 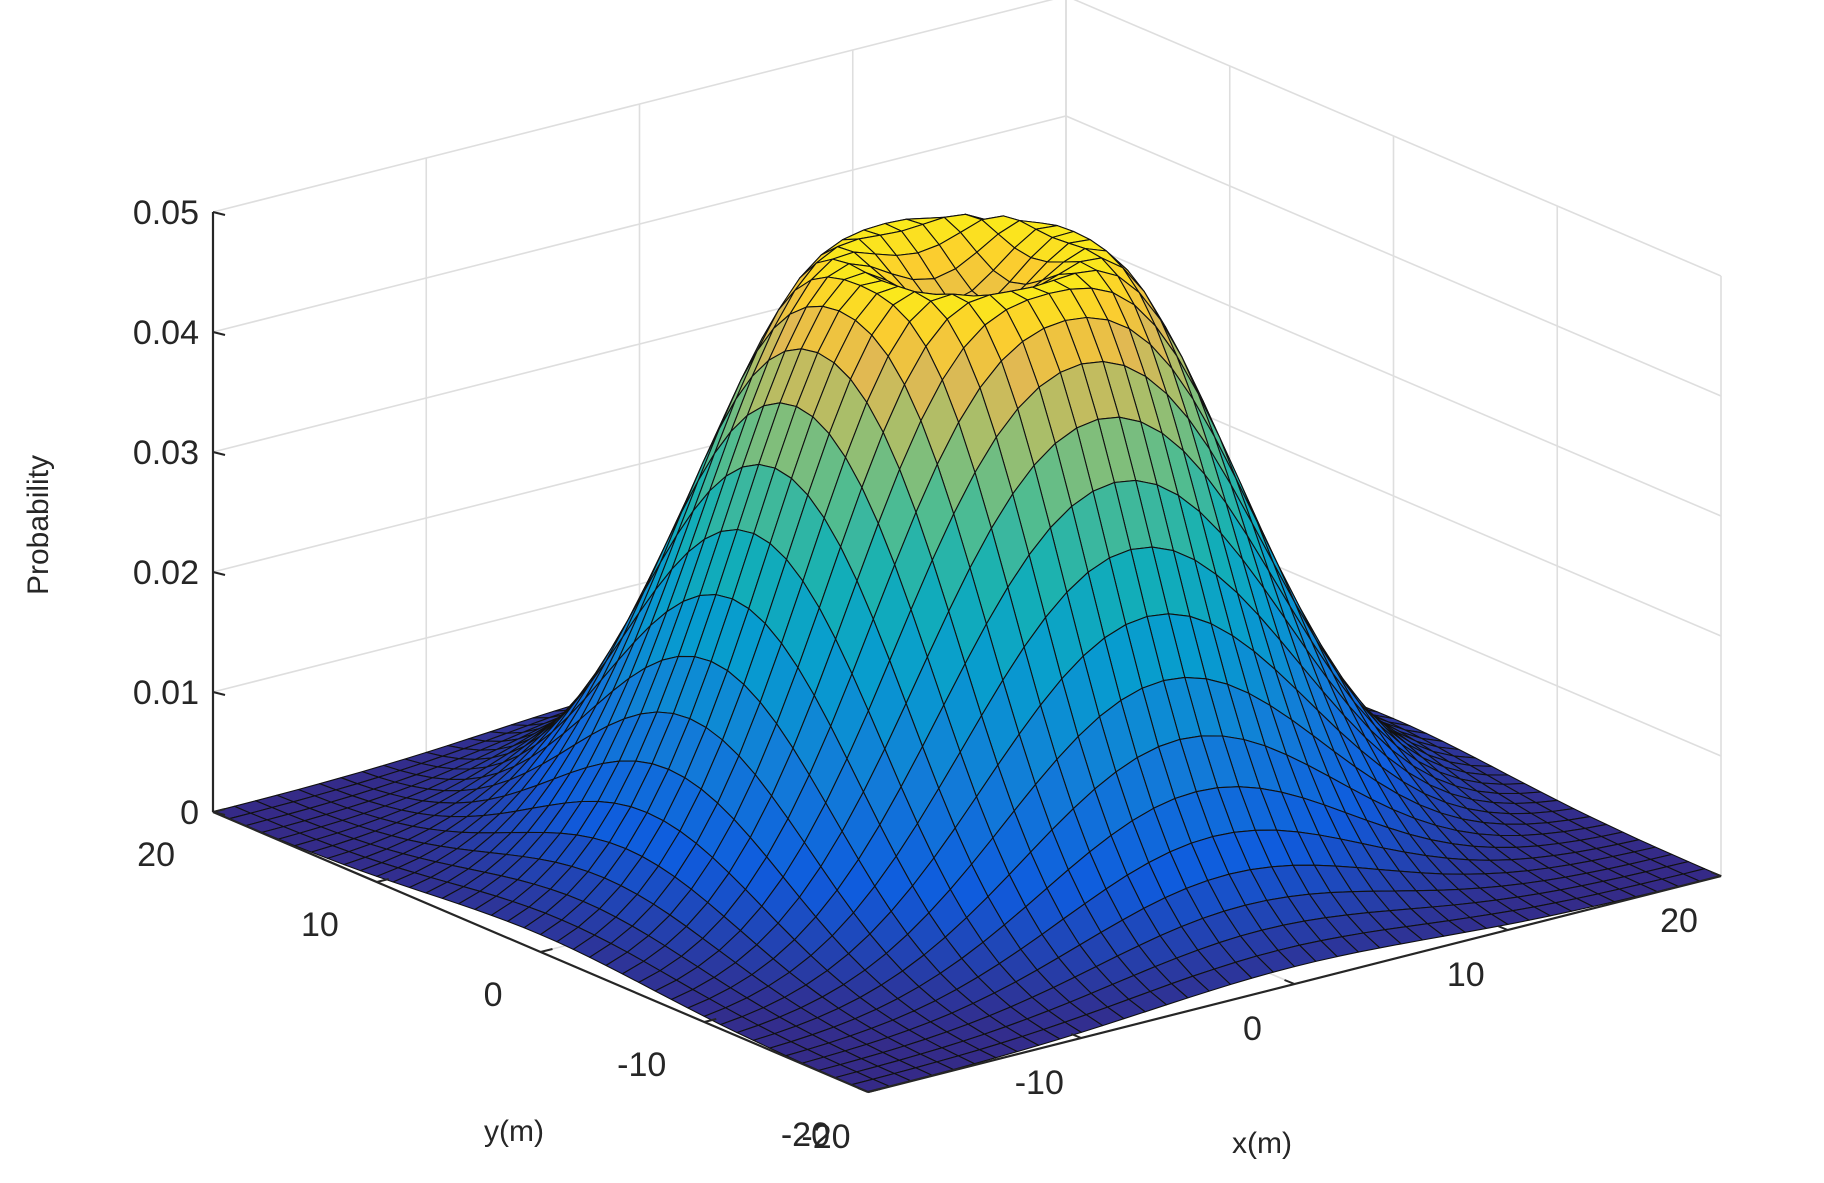 I want to click on x-tick-label: 20, so click(x=1679, y=921).